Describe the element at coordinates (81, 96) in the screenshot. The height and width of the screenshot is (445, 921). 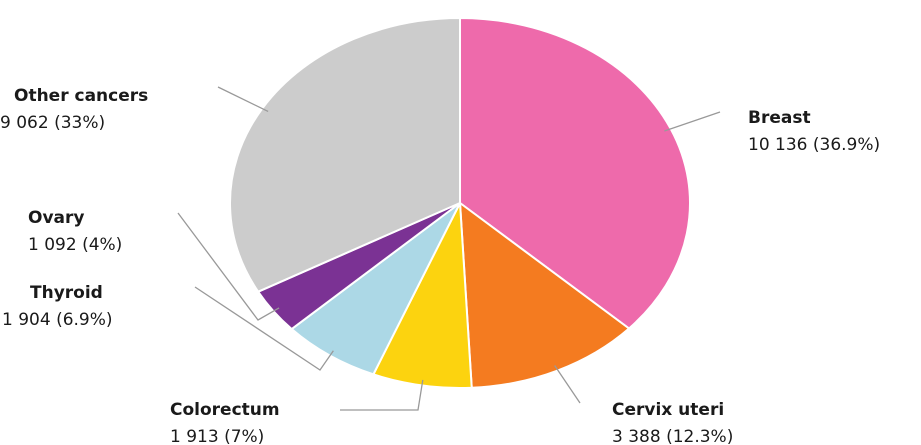
I see `slice-name: Other cancers` at that location.